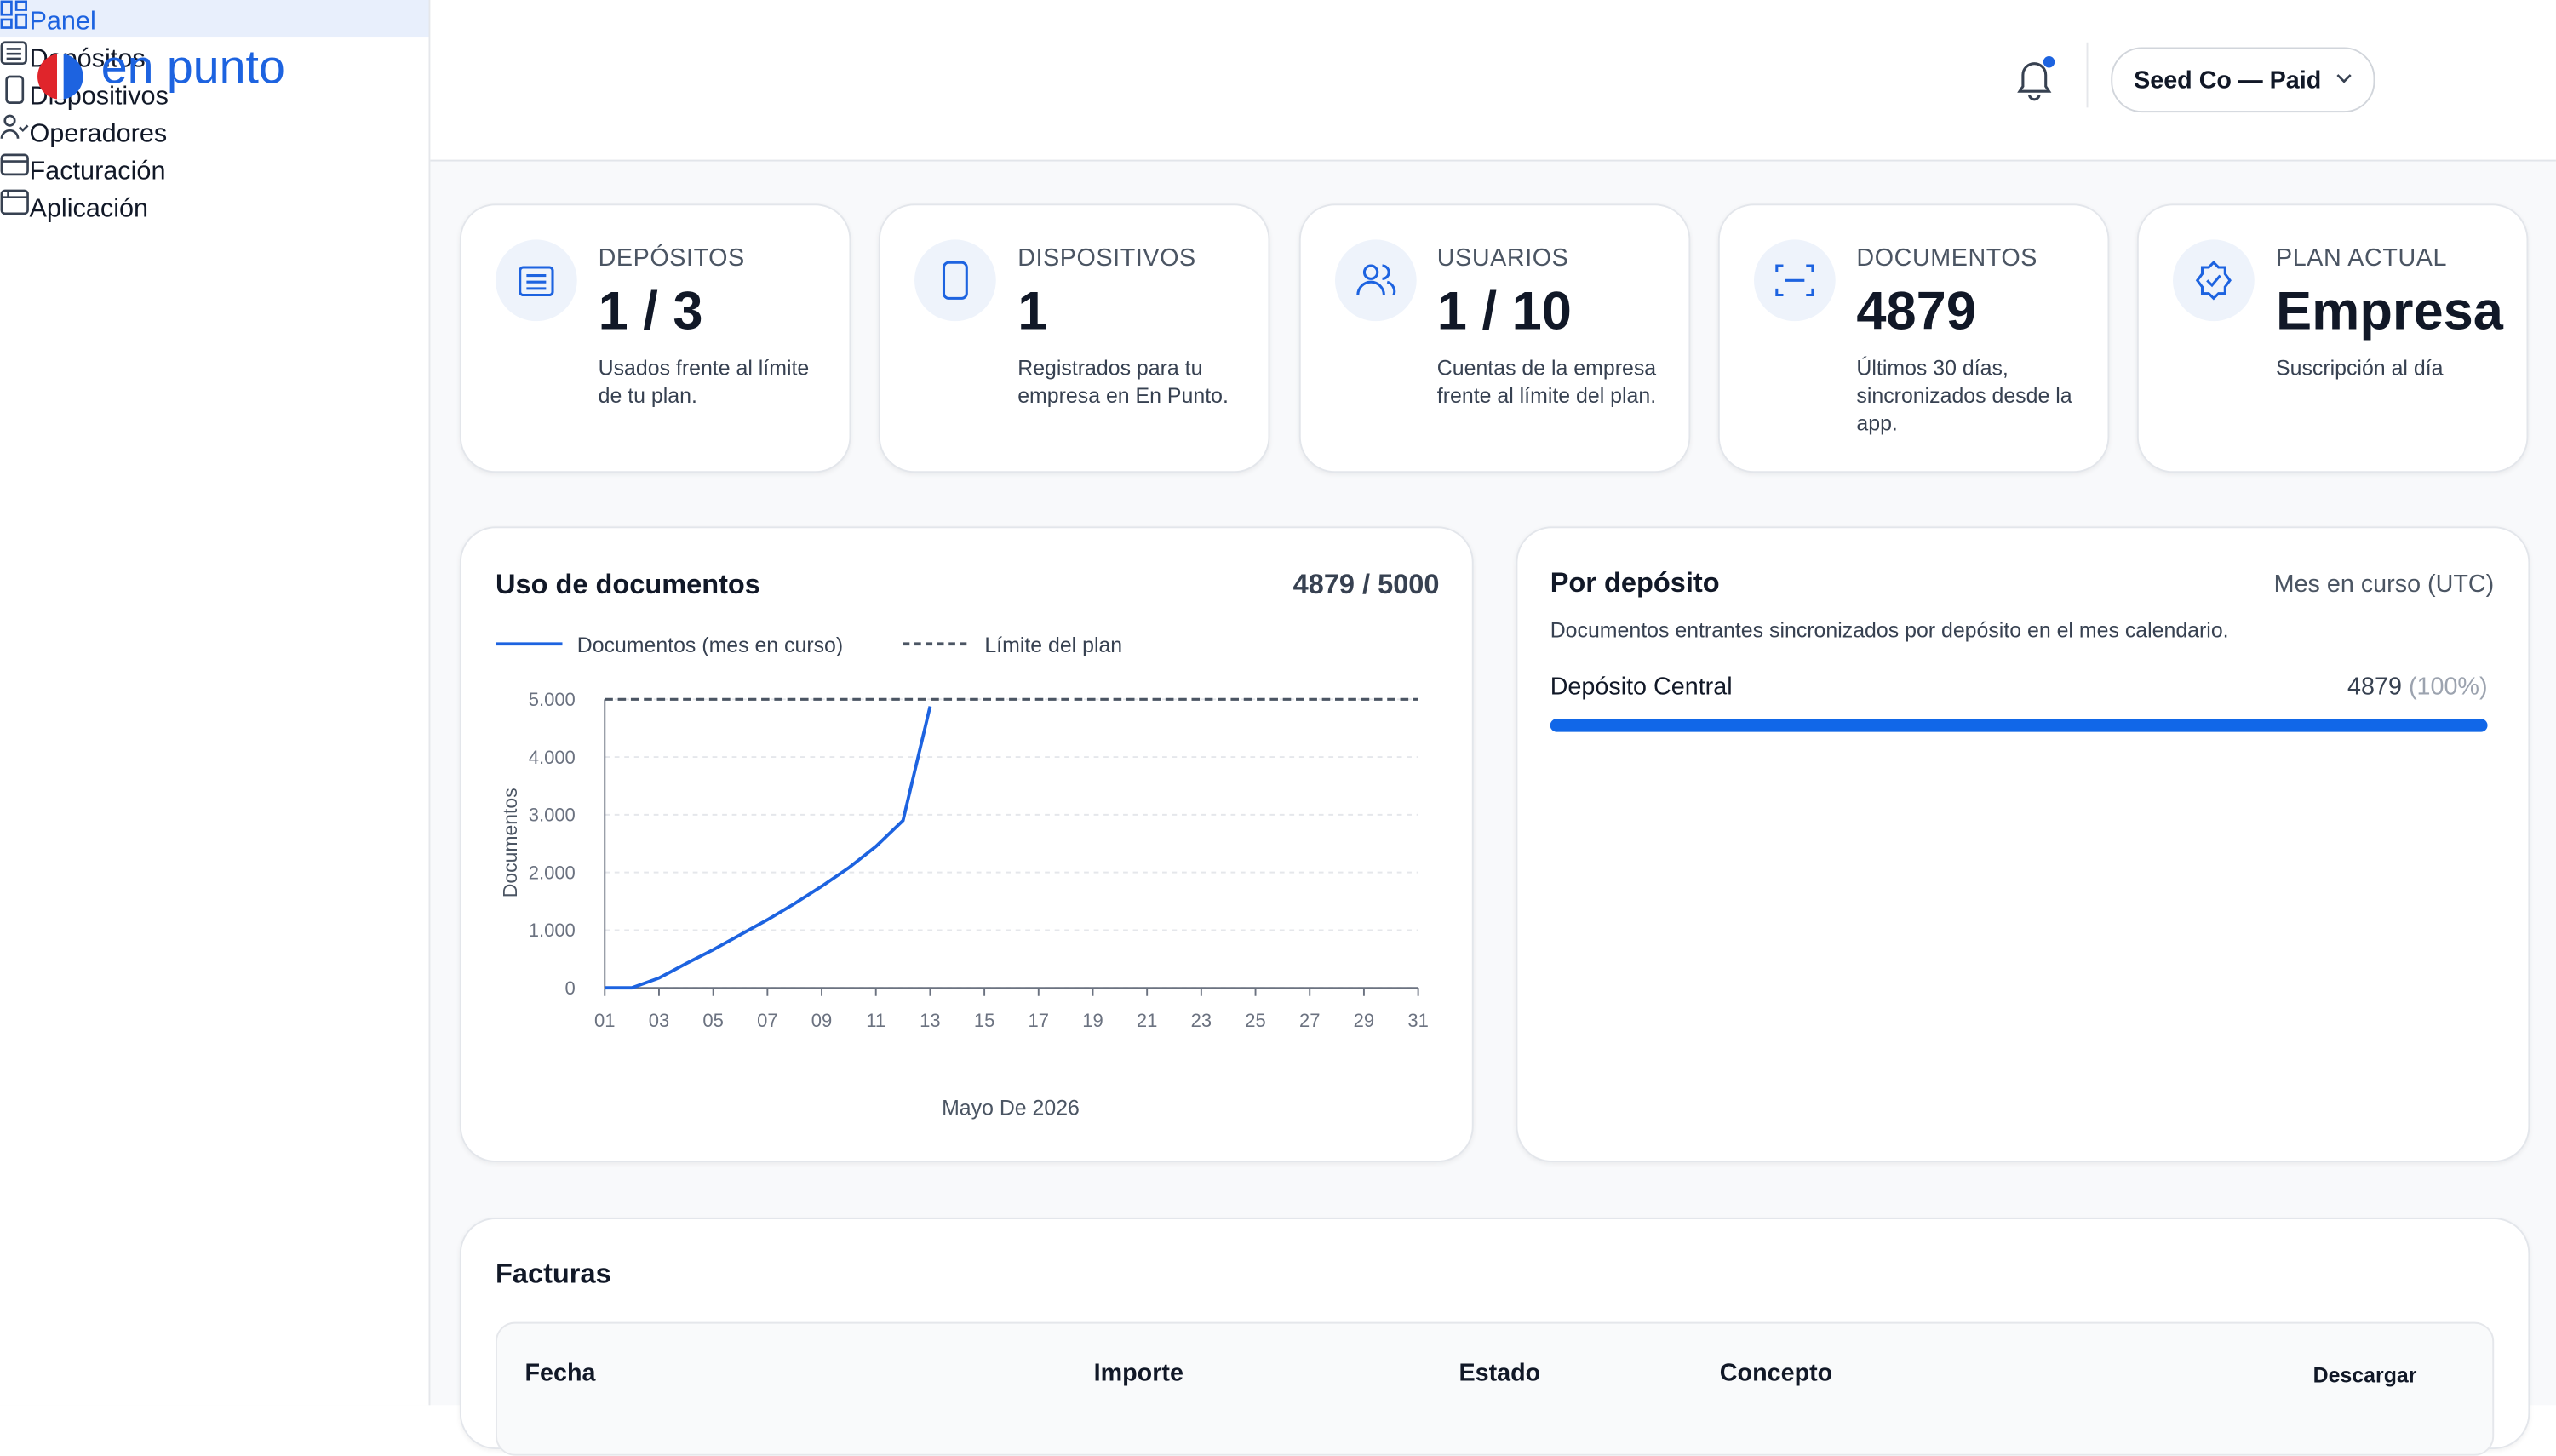  I want to click on y-tick-label: 1.000, so click(552, 930).